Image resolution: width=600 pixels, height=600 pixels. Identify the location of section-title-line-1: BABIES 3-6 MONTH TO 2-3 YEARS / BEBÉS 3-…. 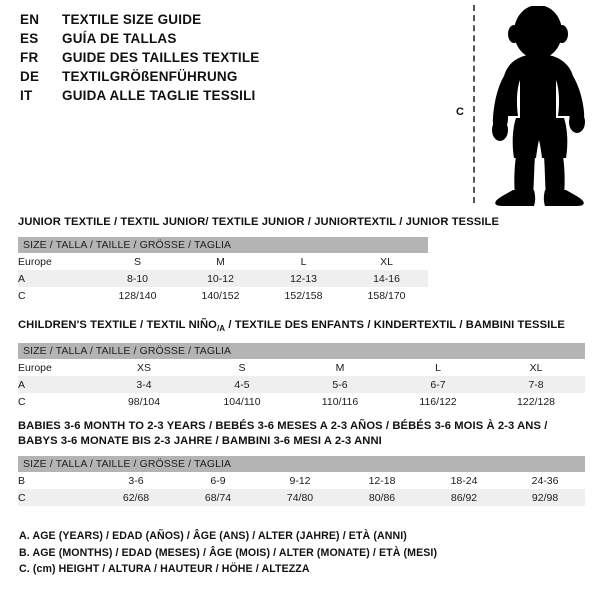
(283, 426).